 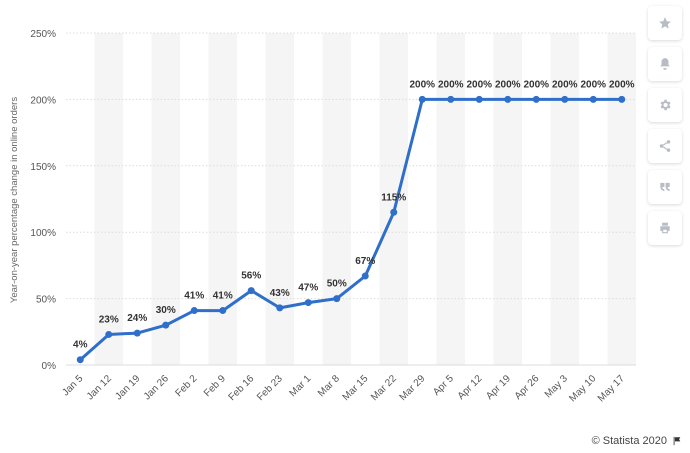 I want to click on print-button, so click(x=665, y=228).